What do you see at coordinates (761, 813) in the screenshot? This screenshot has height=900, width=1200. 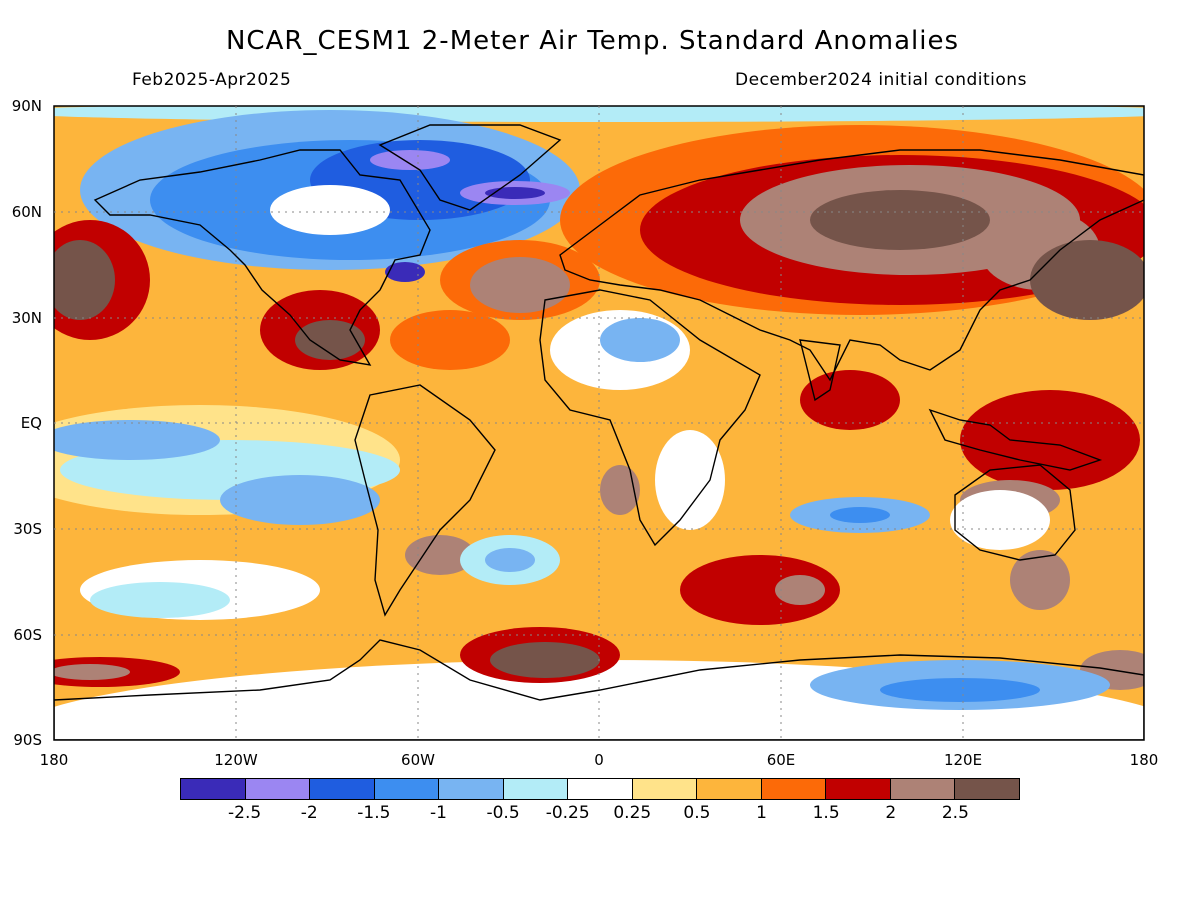 I see `legend-tick-label: 1` at bounding box center [761, 813].